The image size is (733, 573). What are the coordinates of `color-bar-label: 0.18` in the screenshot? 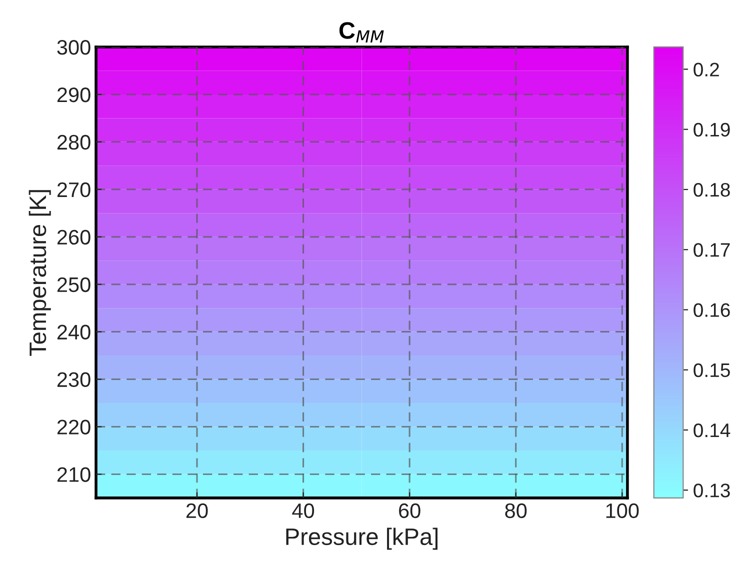 It's located at (712, 189).